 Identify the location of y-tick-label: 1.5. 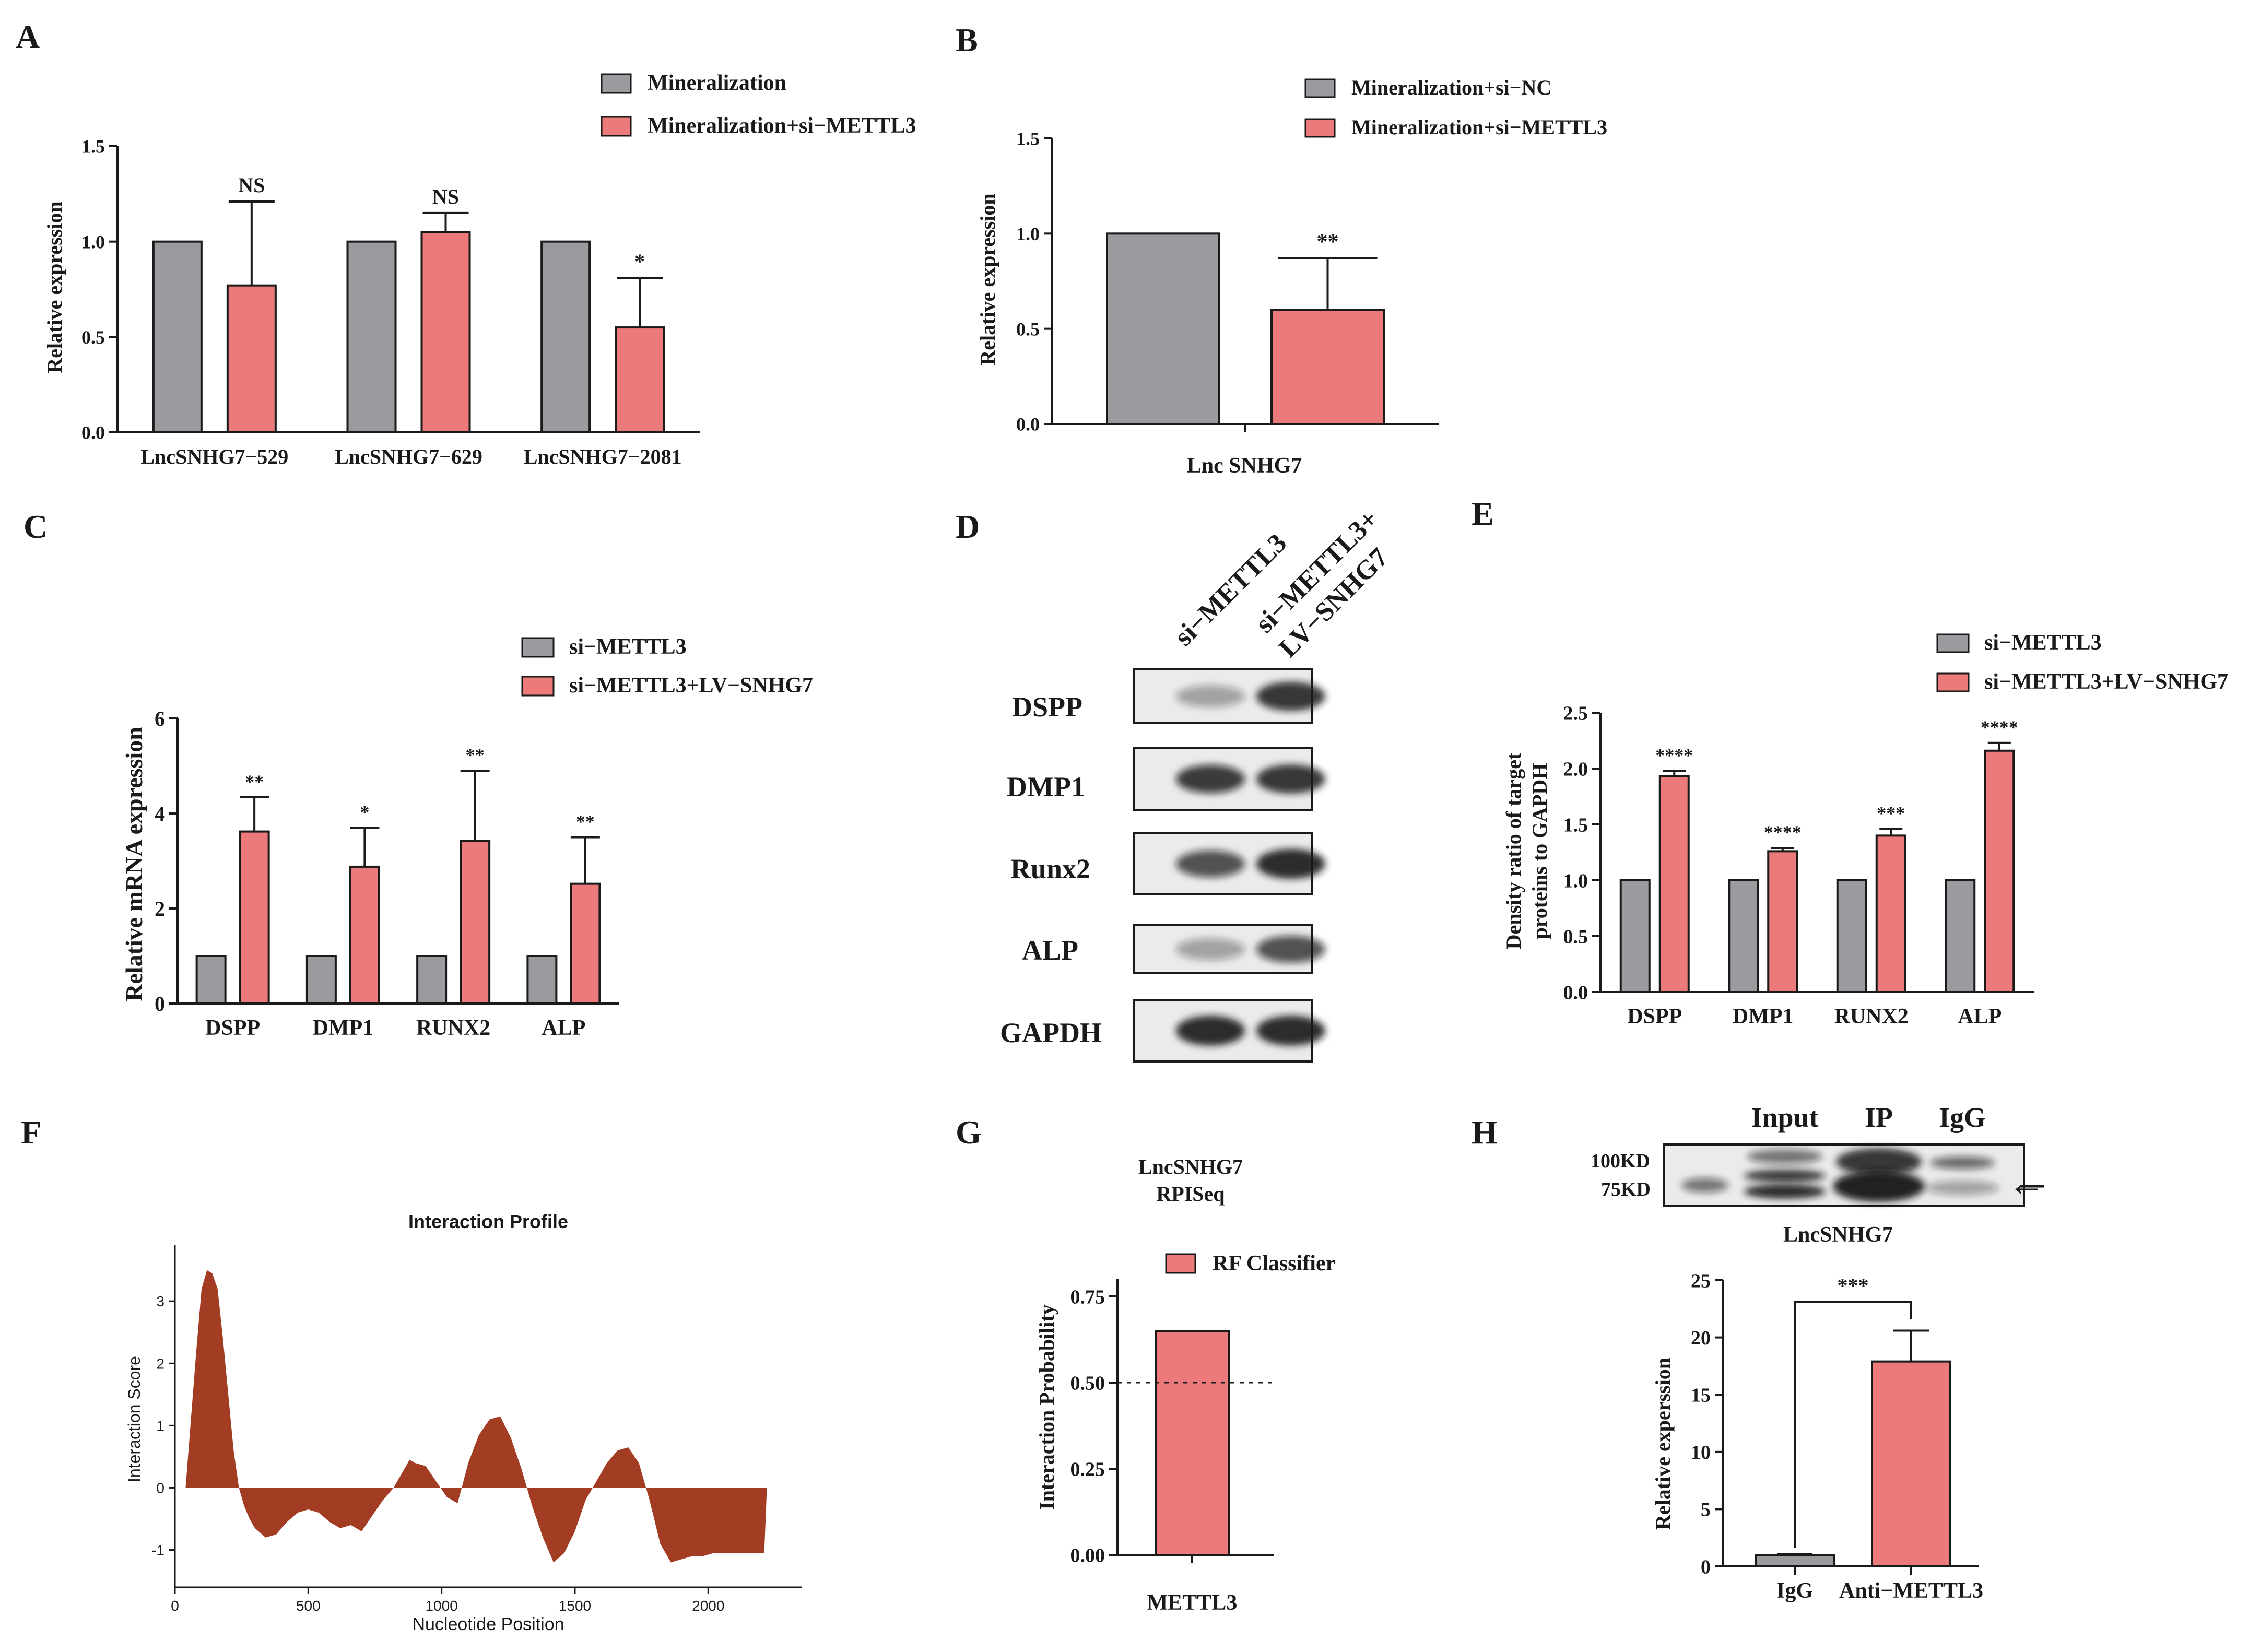
(93, 146).